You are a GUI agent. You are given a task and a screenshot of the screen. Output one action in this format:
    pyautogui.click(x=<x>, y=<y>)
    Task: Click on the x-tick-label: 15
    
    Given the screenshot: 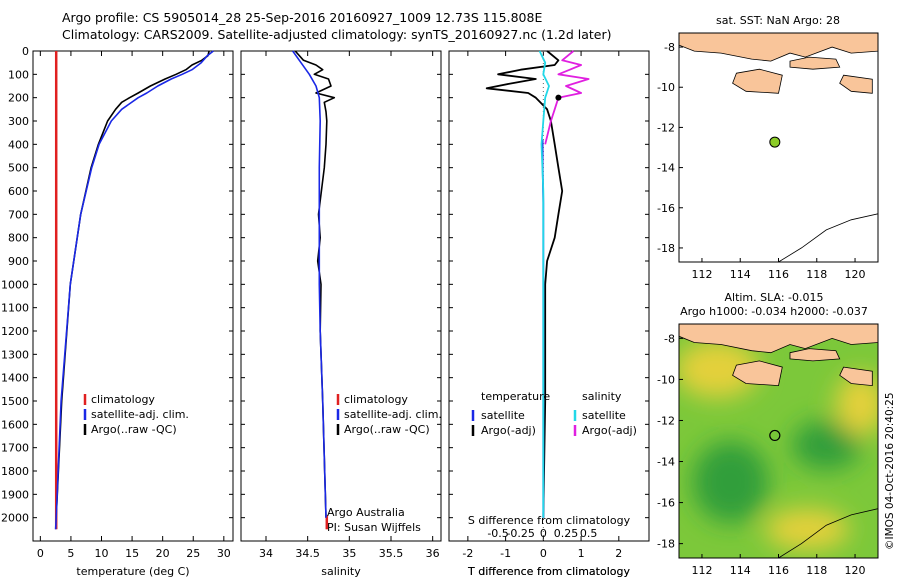 What is the action you would take?
    pyautogui.click(x=132, y=553)
    